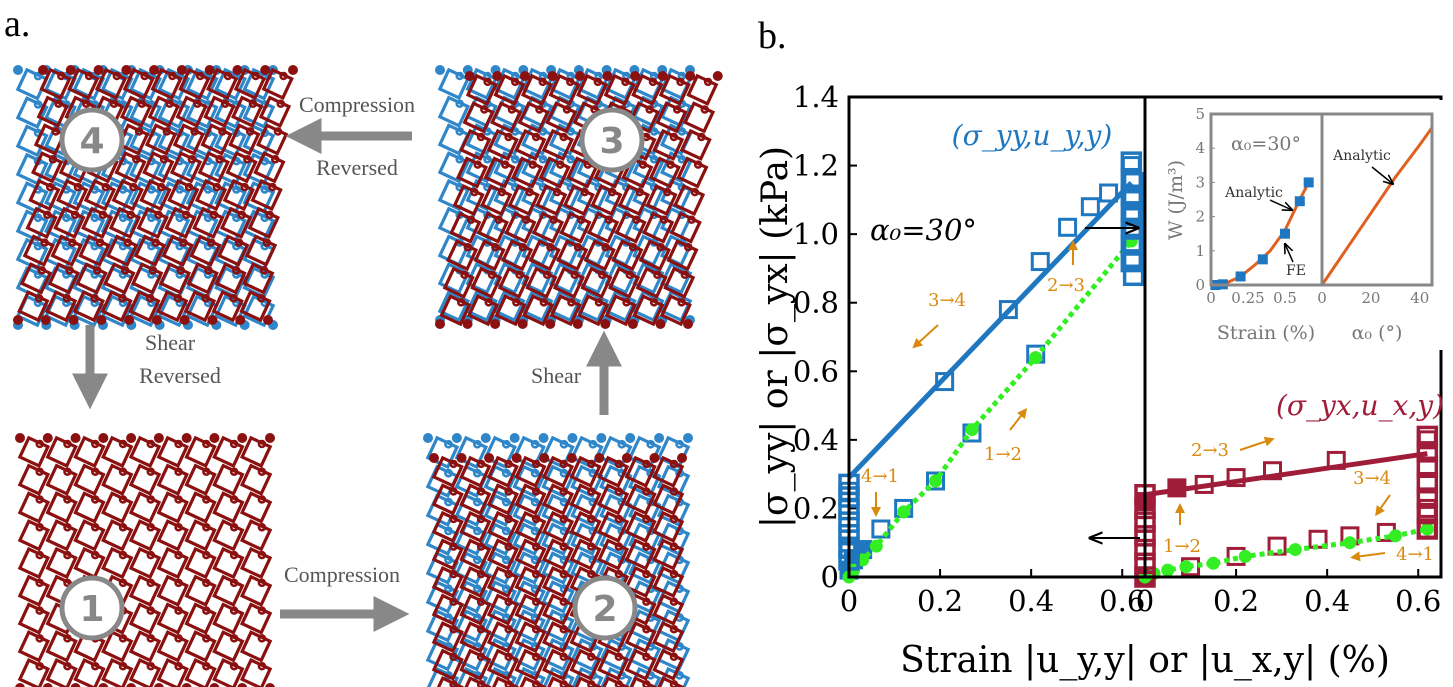  I want to click on panel-b-label: b., so click(772, 36).